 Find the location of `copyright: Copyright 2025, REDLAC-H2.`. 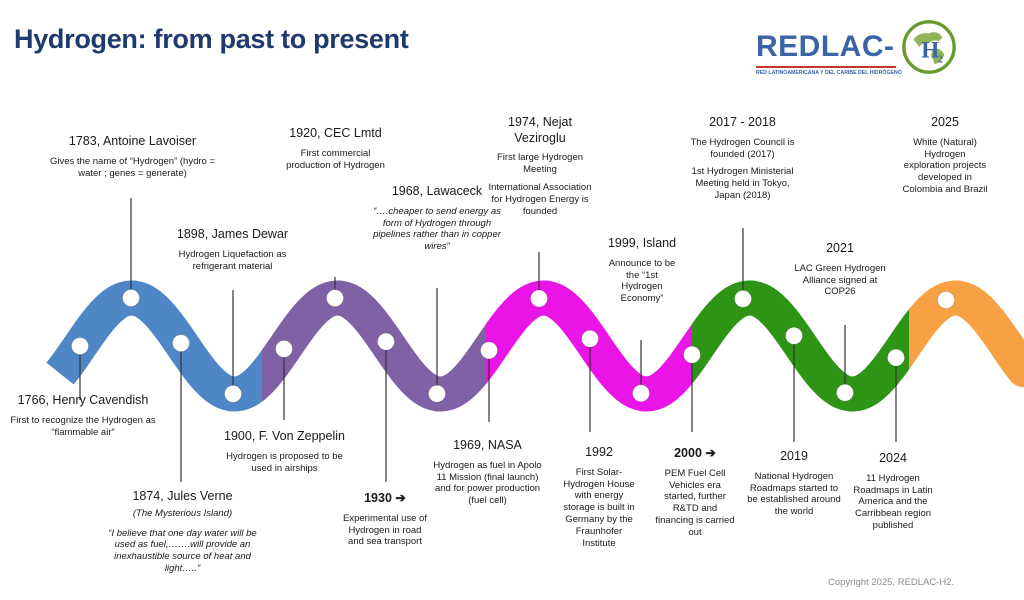

copyright: Copyright 2025, REDLAC-H2. is located at coordinates (891, 582).